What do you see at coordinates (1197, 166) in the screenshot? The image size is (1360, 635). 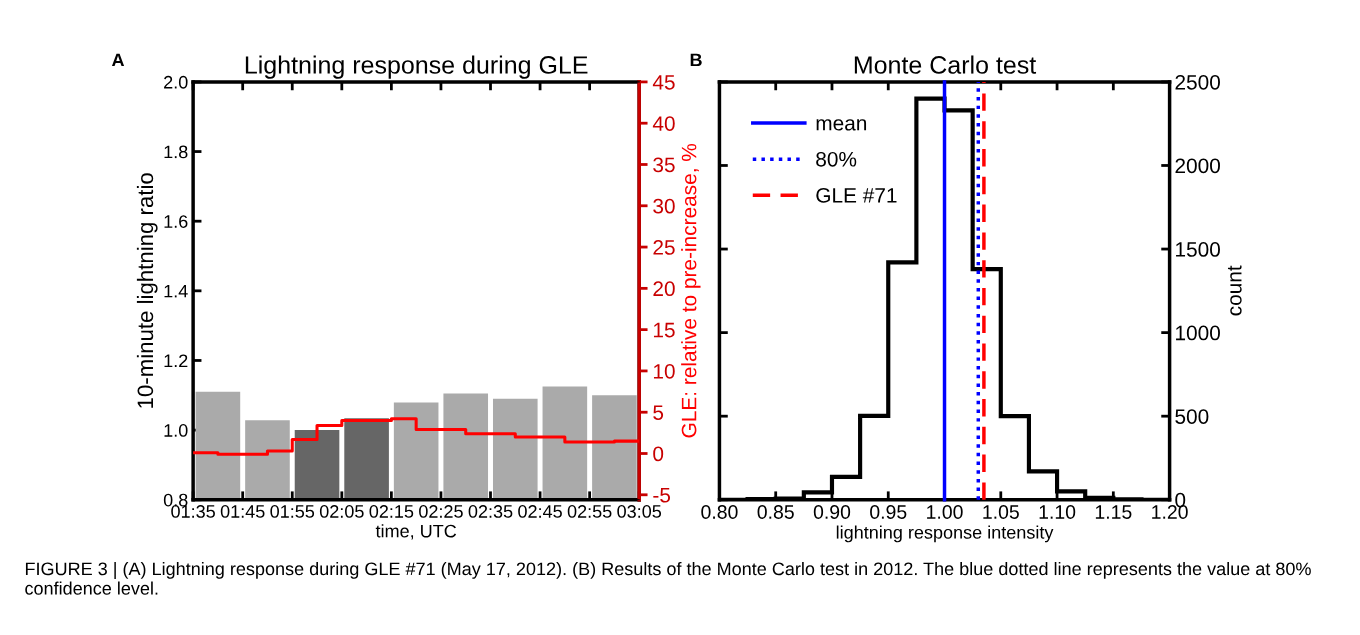 I see `y-tick-label: 2000` at bounding box center [1197, 166].